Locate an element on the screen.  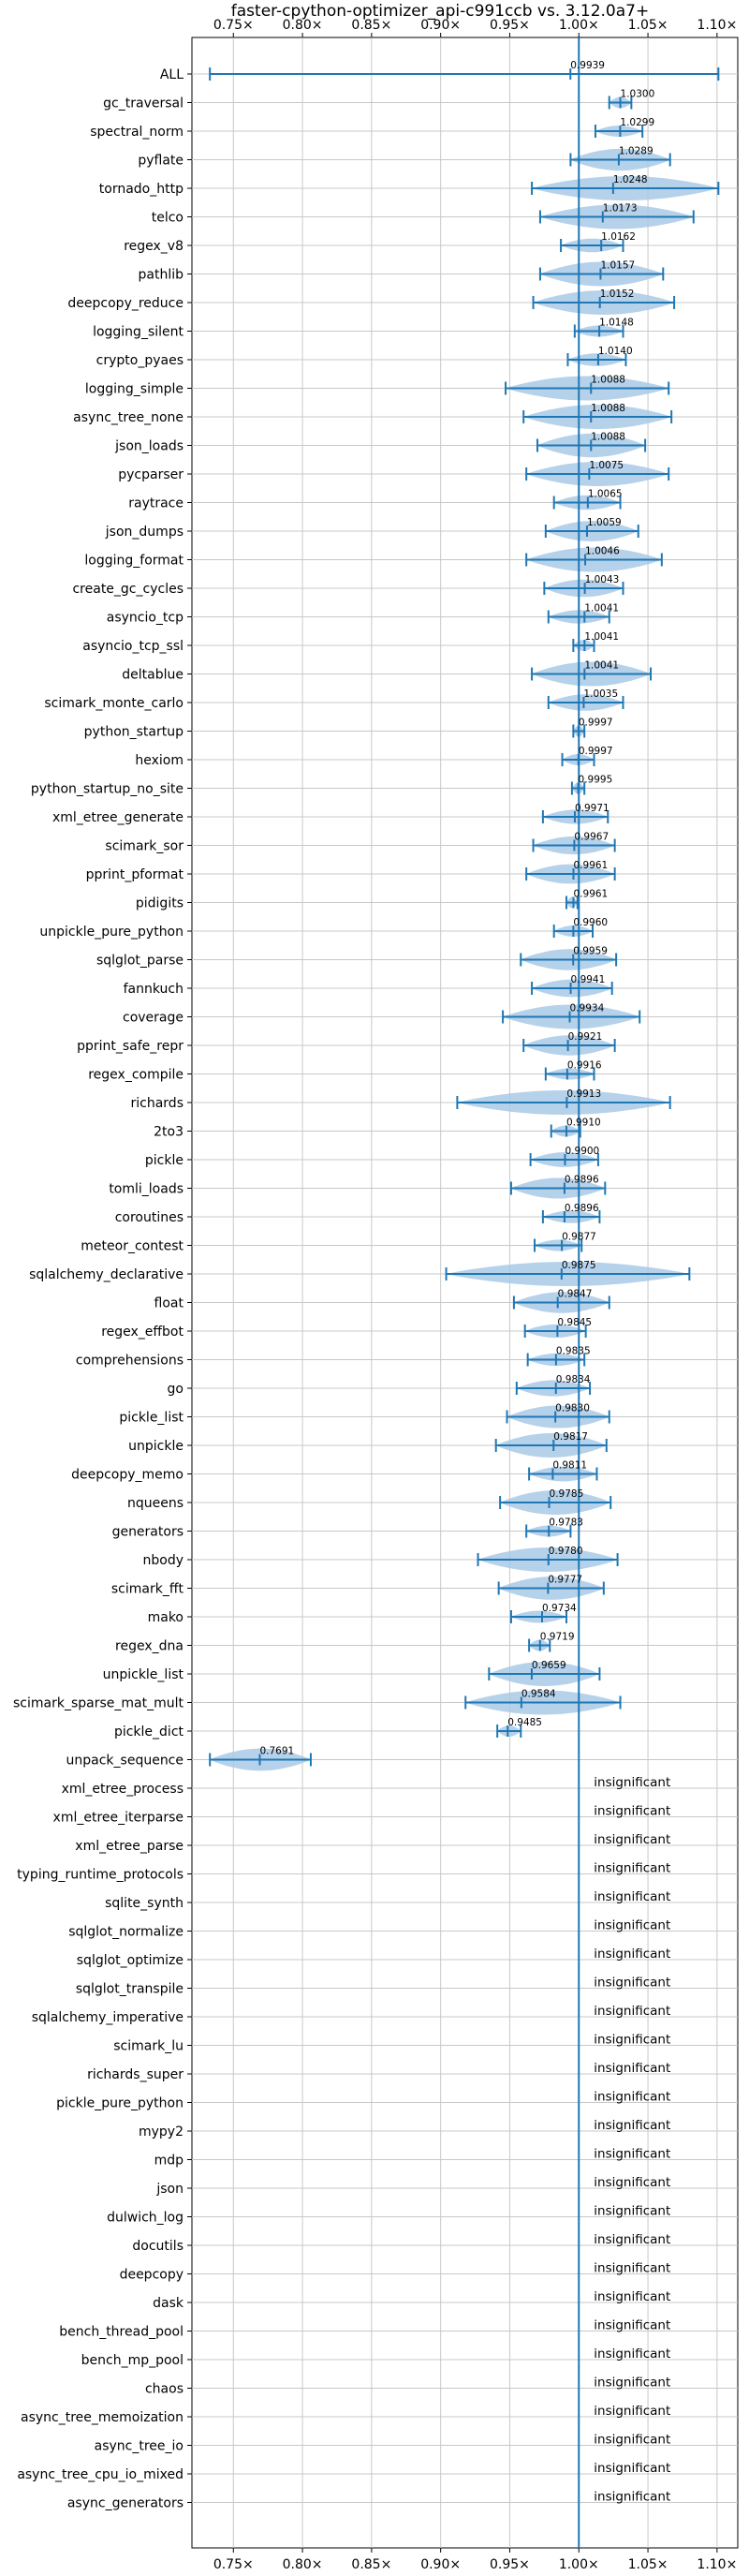
x-tick-label-top: 0.80× is located at coordinates (303, 25).